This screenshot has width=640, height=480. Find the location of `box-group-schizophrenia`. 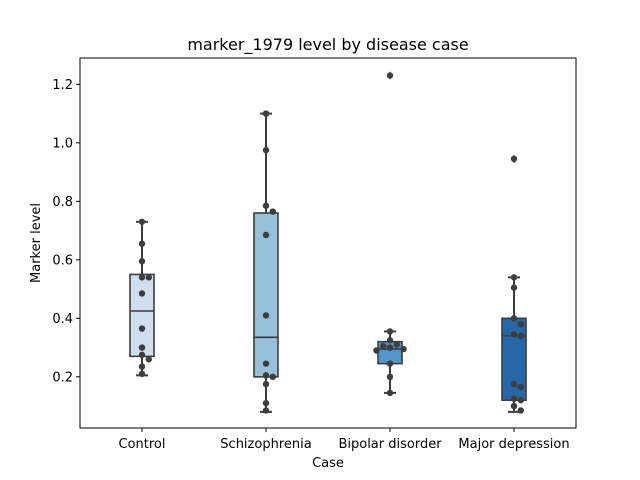

box-group-schizophrenia is located at coordinates (266, 262).